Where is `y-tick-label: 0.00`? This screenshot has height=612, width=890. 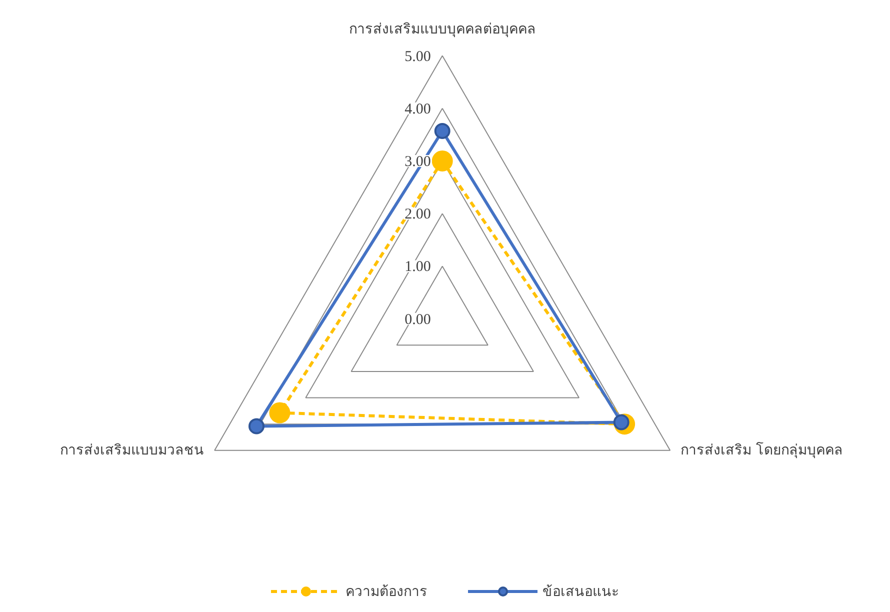
y-tick-label: 0.00 is located at coordinates (417, 320).